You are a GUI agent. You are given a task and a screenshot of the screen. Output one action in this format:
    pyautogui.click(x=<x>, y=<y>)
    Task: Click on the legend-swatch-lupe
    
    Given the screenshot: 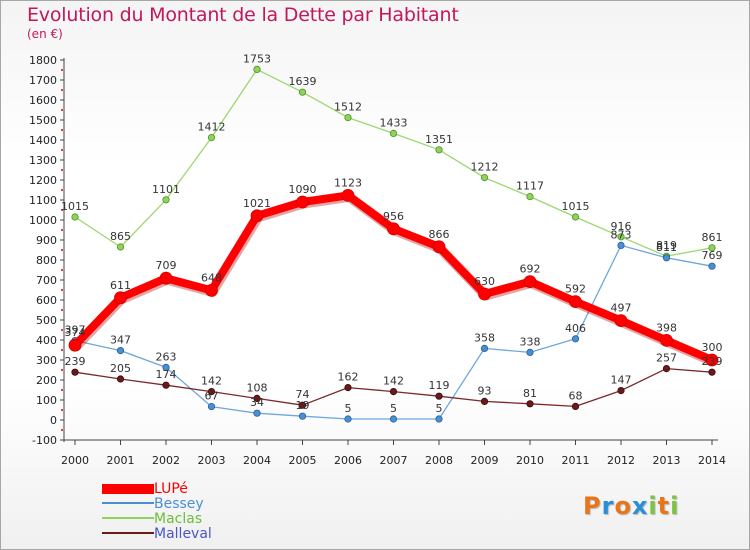 What is the action you would take?
    pyautogui.click(x=128, y=489)
    